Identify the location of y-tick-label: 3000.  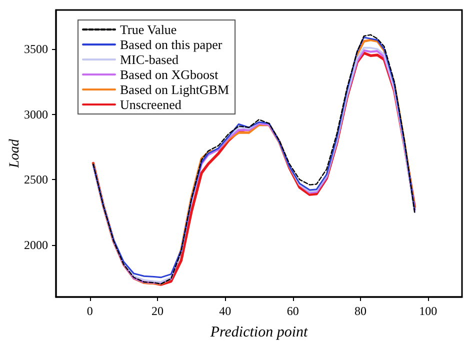
(36, 114).